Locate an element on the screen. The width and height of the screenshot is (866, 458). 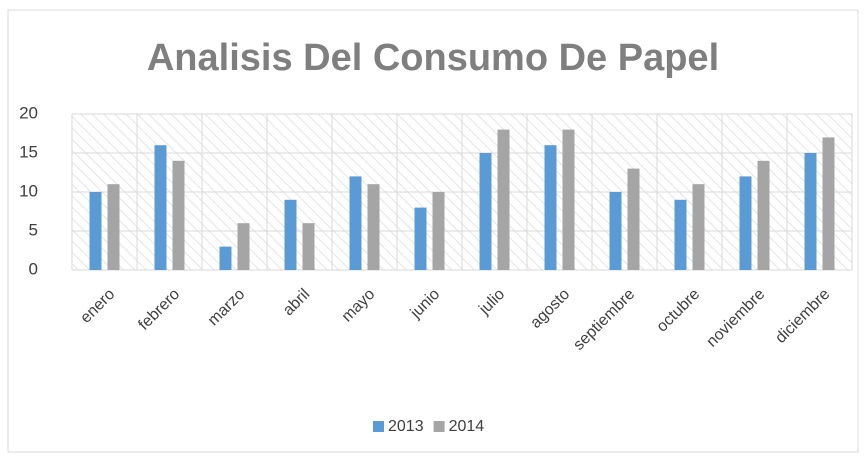
y-tick-label: 15 is located at coordinates (28, 151).